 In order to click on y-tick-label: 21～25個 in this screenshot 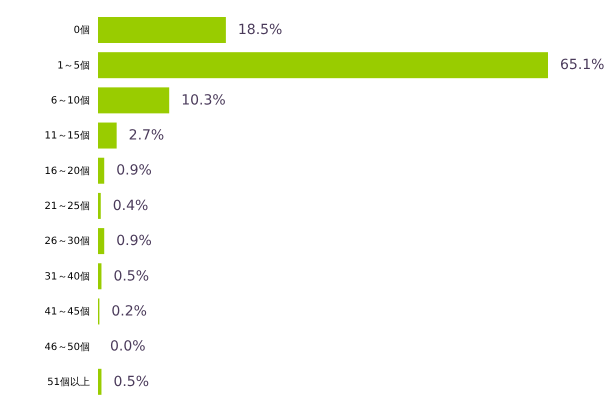, I will do `click(67, 206)`.